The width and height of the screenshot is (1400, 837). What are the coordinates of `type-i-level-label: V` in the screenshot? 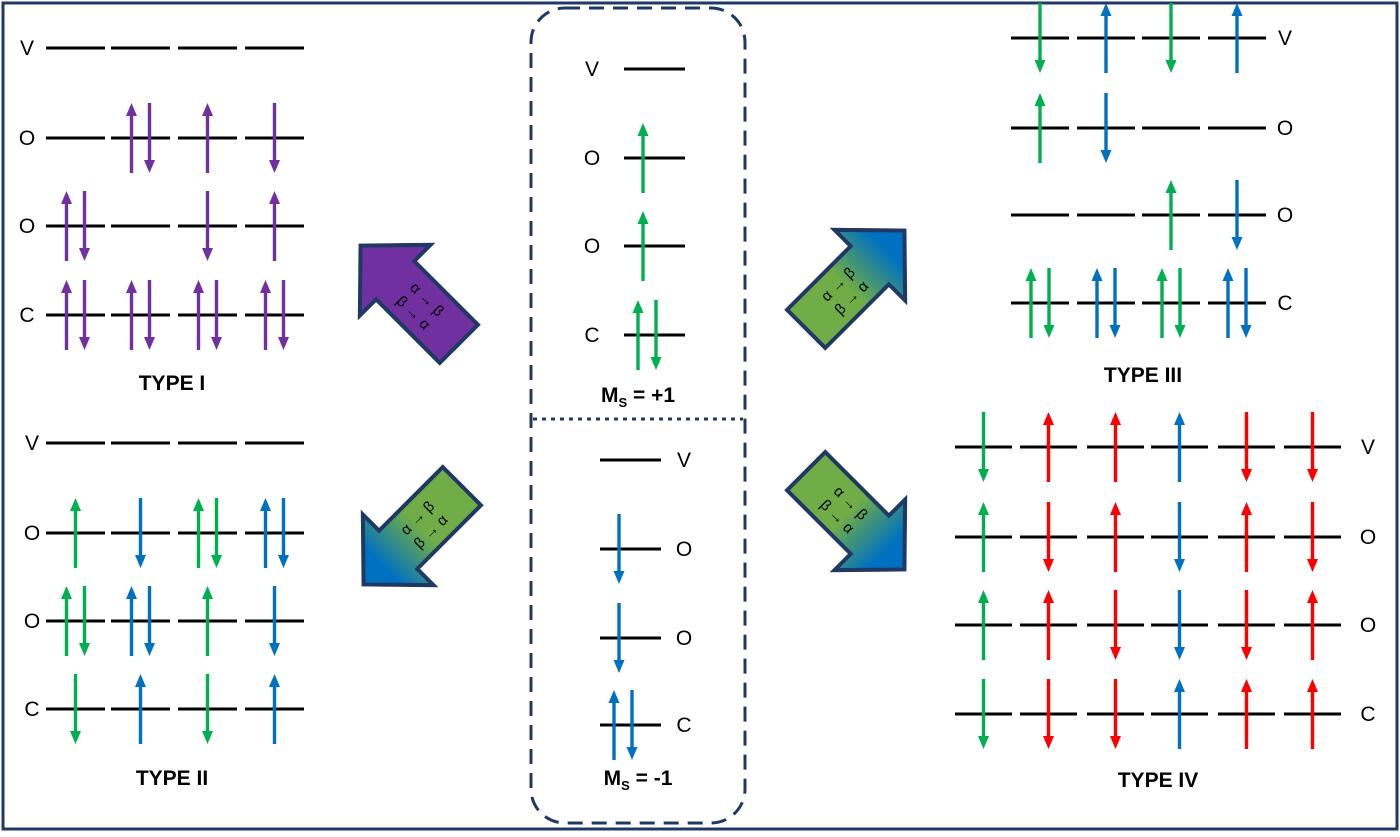 It's located at (27, 48).